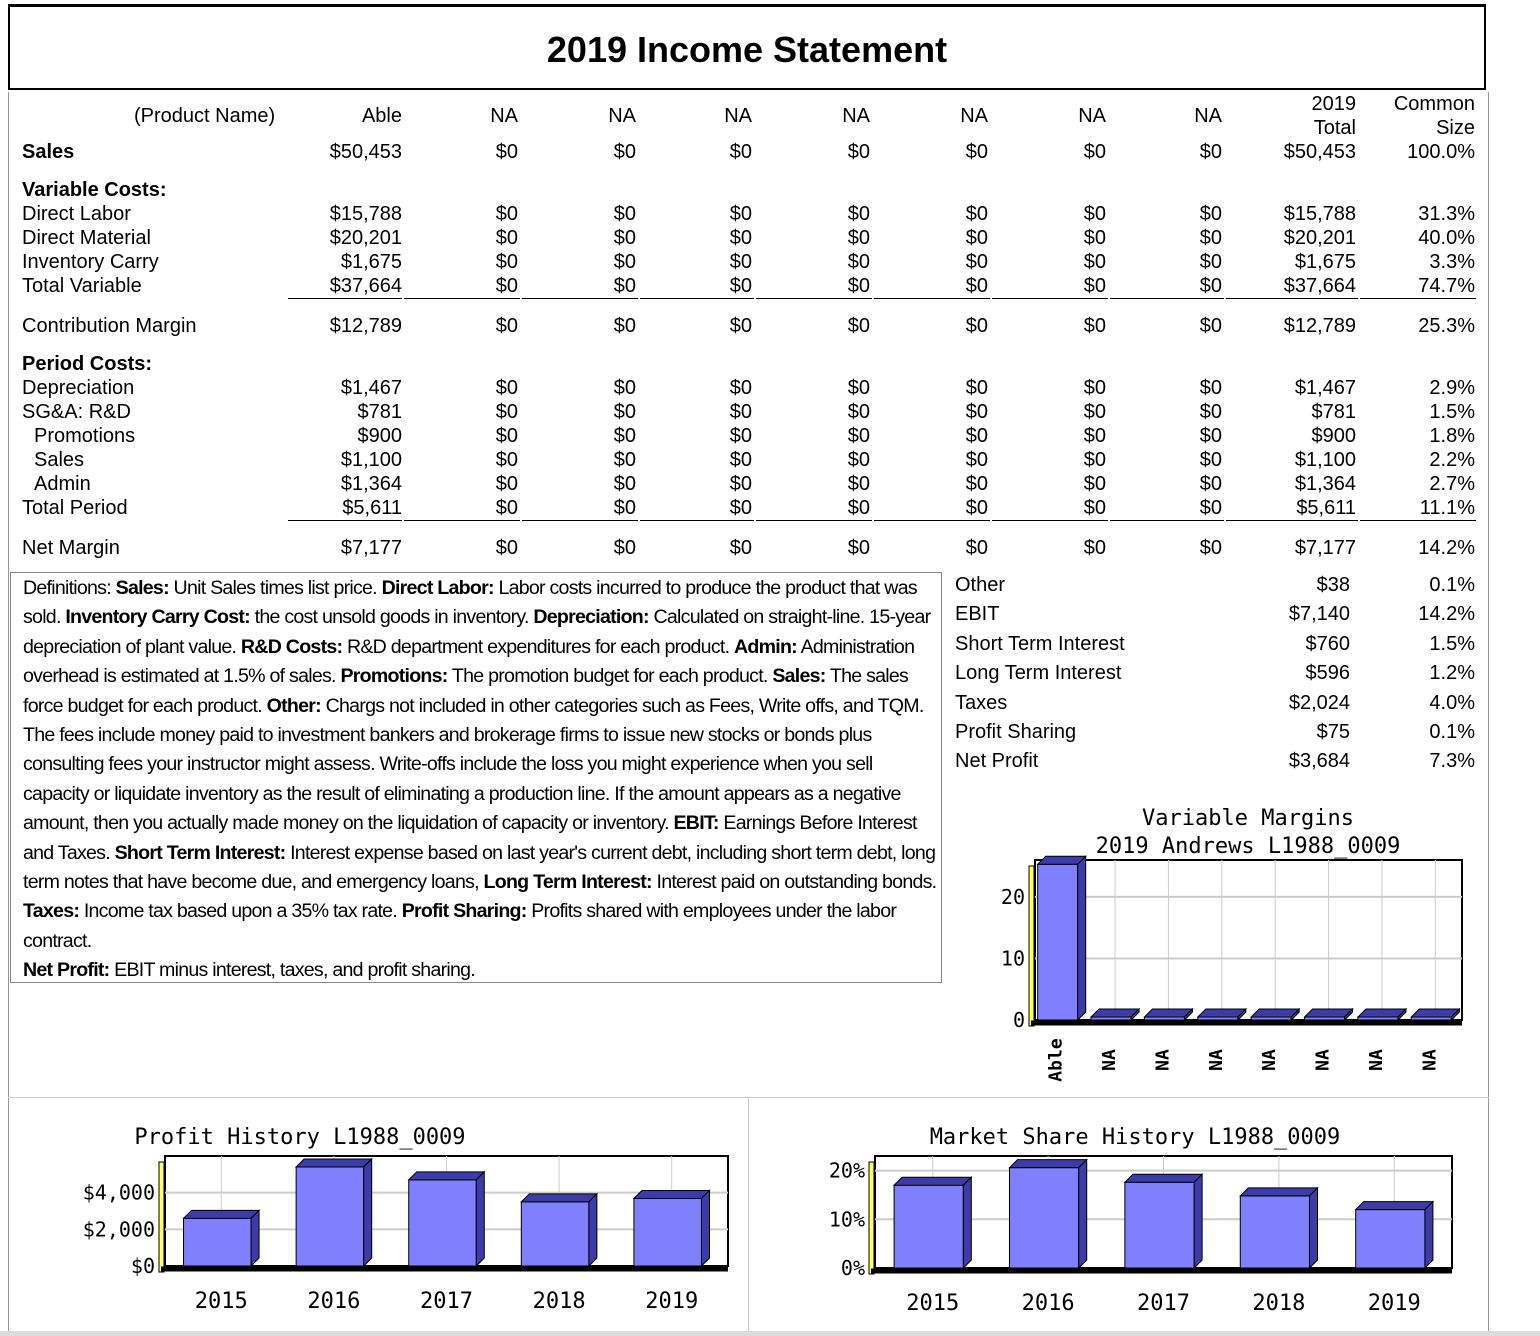 Image resolution: width=1540 pixels, height=1336 pixels. I want to click on chart-title: Variable Margins, so click(1248, 818).